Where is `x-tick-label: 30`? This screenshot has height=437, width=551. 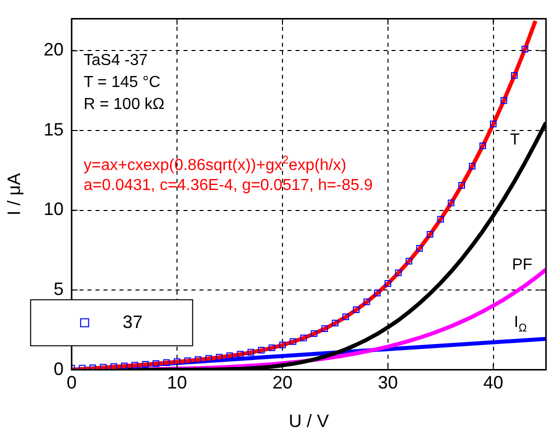 x-tick-label: 30 is located at coordinates (388, 382).